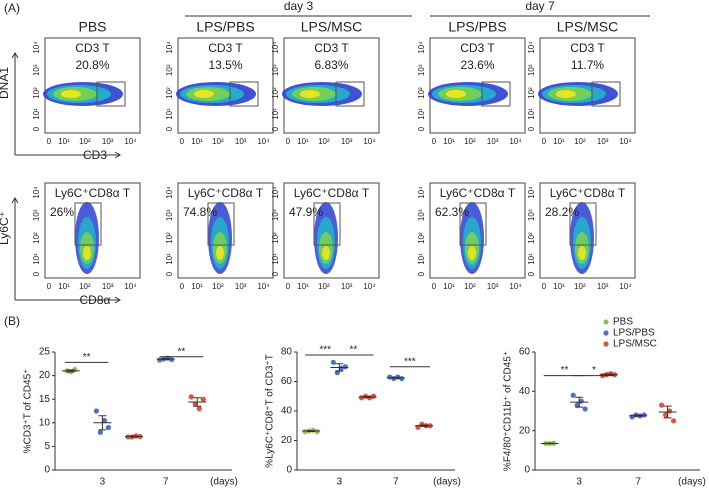 This screenshot has height=489, width=709. What do you see at coordinates (562, 212) in the screenshot?
I see `gate-percent: 28.2%` at bounding box center [562, 212].